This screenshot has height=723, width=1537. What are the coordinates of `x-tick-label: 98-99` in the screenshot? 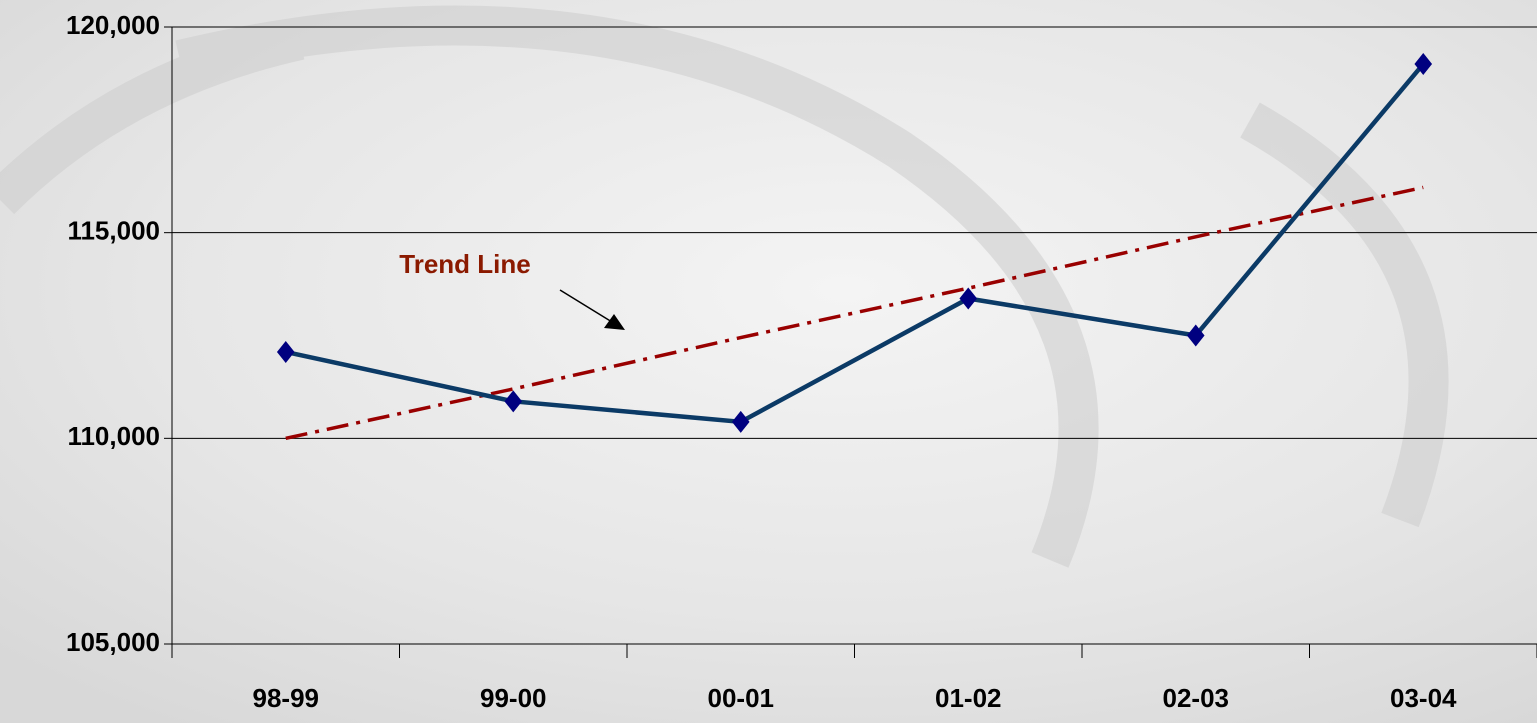 It's located at (286, 698).